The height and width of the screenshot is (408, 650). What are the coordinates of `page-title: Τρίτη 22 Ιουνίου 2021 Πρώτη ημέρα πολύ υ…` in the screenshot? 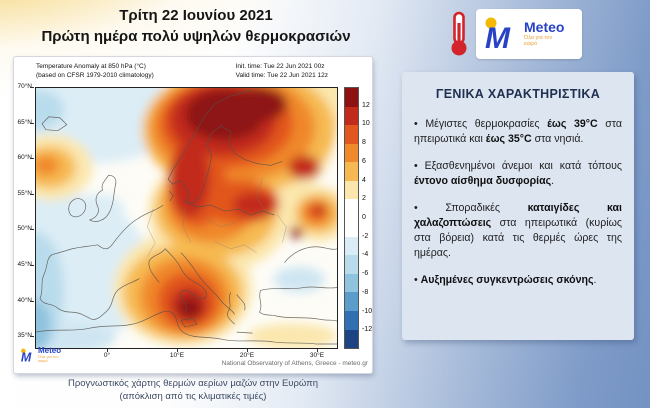 It's located at (196, 26).